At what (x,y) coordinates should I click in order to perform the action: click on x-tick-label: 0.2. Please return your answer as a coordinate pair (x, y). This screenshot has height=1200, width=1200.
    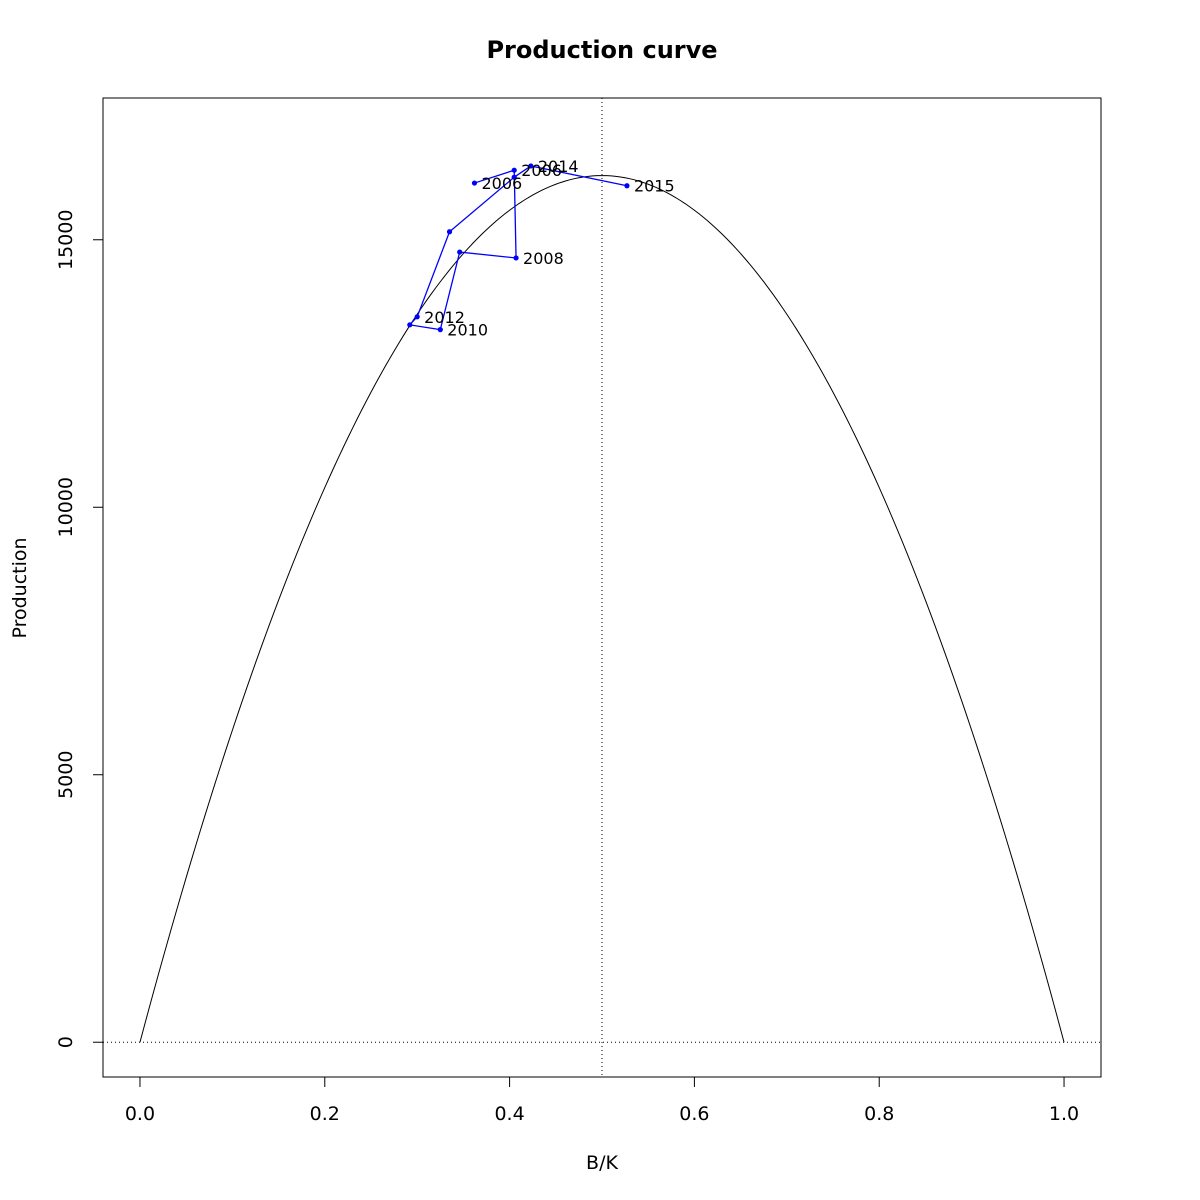
    Looking at the image, I should click on (325, 1114).